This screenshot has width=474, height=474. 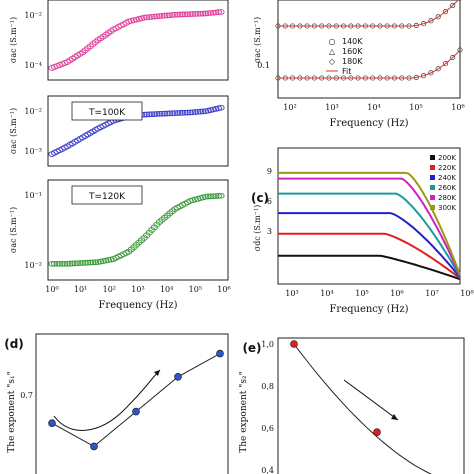 I want to click on panel-e-ytick-label: 0,4, so click(x=267, y=470).